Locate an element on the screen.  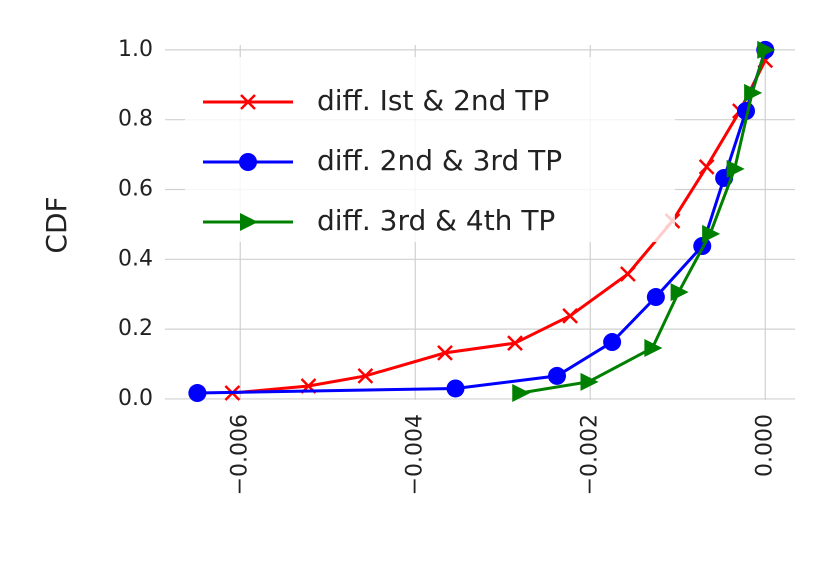
y-tick-label: 0.6 is located at coordinates (135, 189).